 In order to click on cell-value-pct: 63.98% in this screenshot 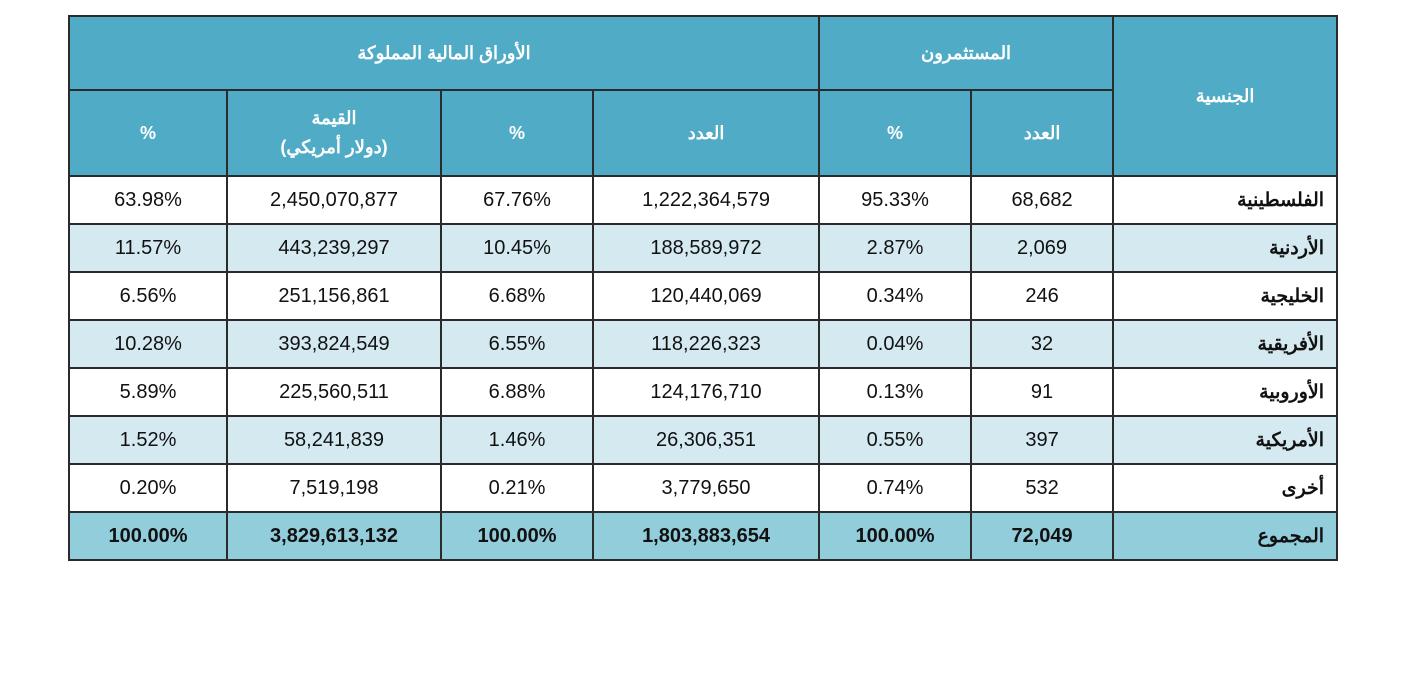, I will do `click(148, 200)`.